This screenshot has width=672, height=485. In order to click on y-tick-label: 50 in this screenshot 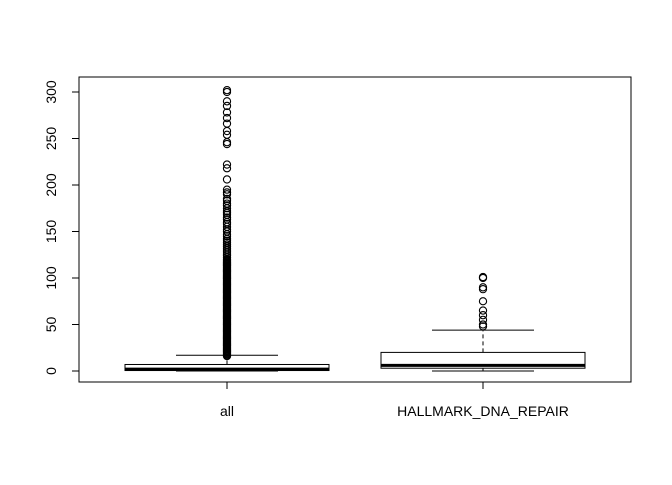, I will do `click(51, 325)`.